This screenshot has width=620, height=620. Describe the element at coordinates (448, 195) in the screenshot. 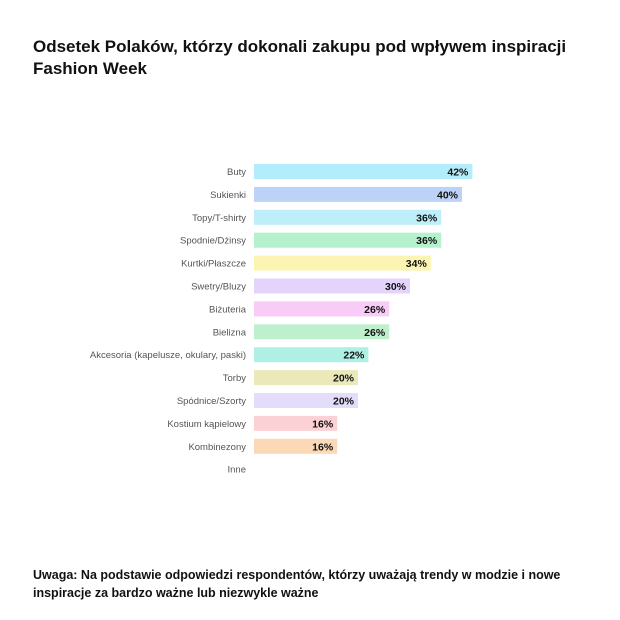

I see `value-label: 40%` at that location.